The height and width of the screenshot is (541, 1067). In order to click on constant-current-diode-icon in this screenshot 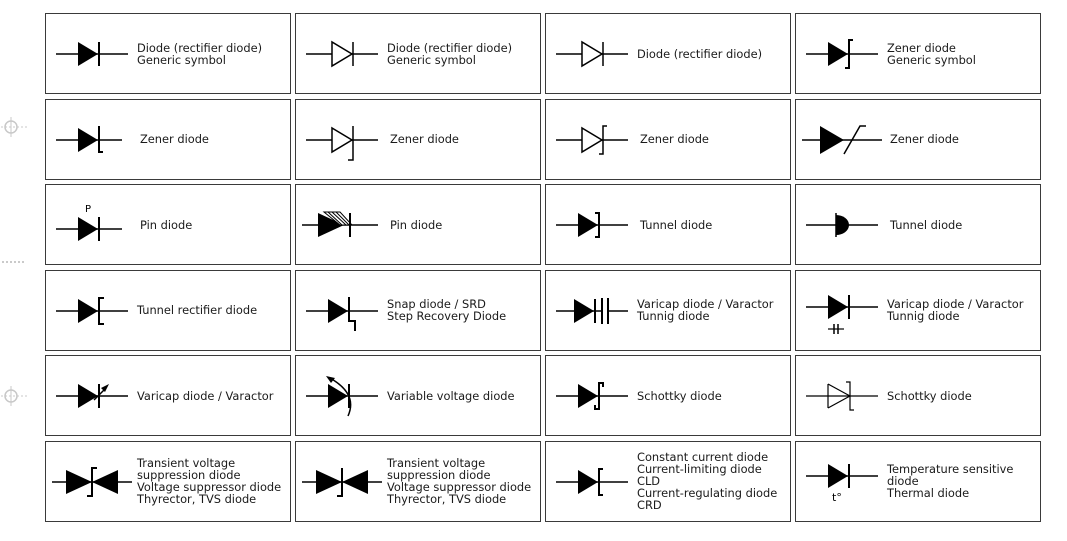, I will do `click(592, 481)`.